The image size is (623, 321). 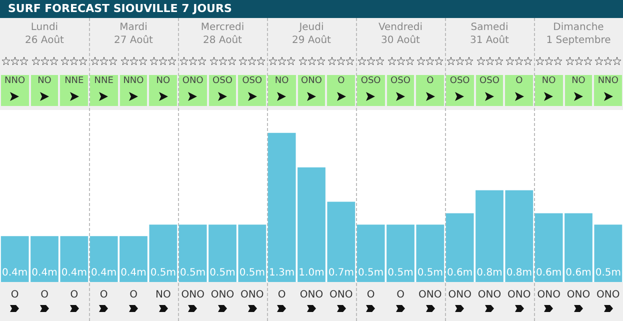 I want to click on text: Dimanche 1 Septembre, so click(x=578, y=34).